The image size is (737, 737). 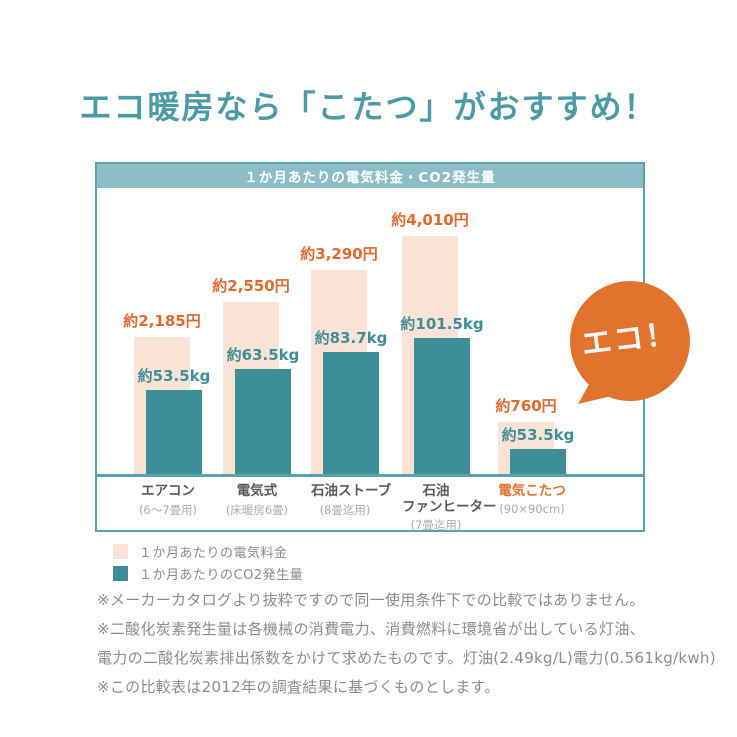 I want to click on category-name: 石油, so click(x=436, y=491).